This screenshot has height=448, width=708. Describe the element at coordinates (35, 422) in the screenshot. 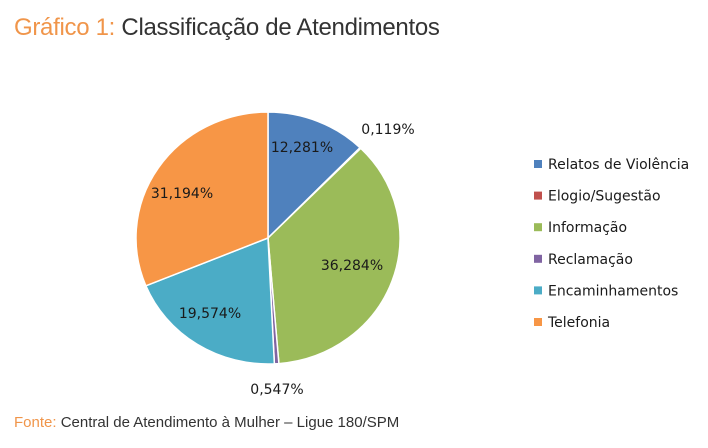

I see `source-prefix: Fonte:` at that location.